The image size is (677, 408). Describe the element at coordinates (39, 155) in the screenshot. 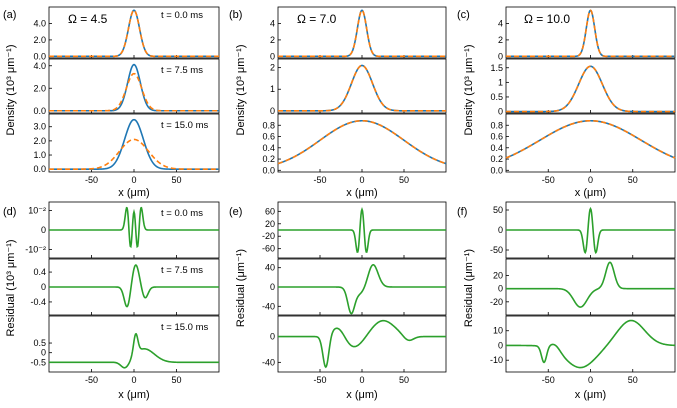

I see `y-tick-label: 1.0` at that location.